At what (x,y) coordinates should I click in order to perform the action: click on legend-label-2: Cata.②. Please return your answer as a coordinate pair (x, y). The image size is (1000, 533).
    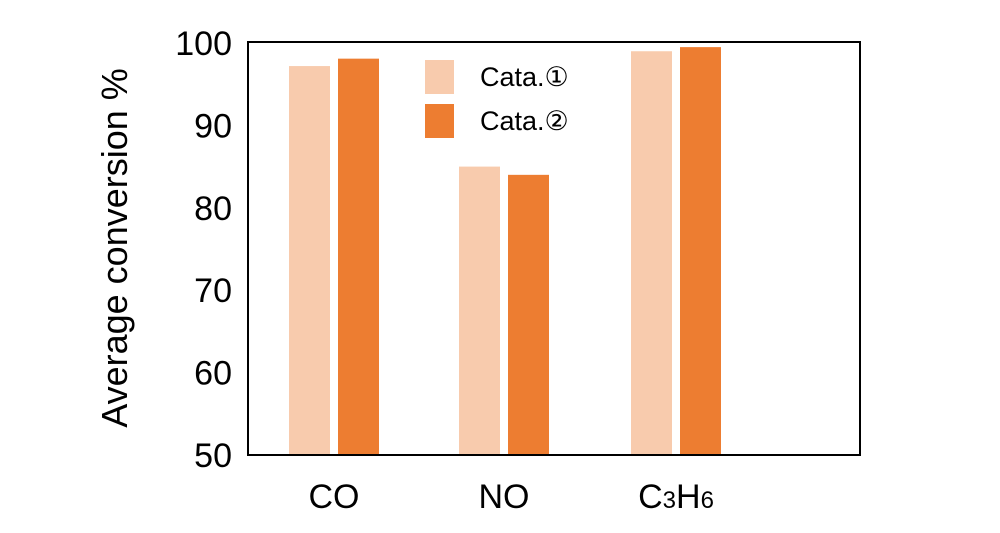
    Looking at the image, I should click on (524, 121).